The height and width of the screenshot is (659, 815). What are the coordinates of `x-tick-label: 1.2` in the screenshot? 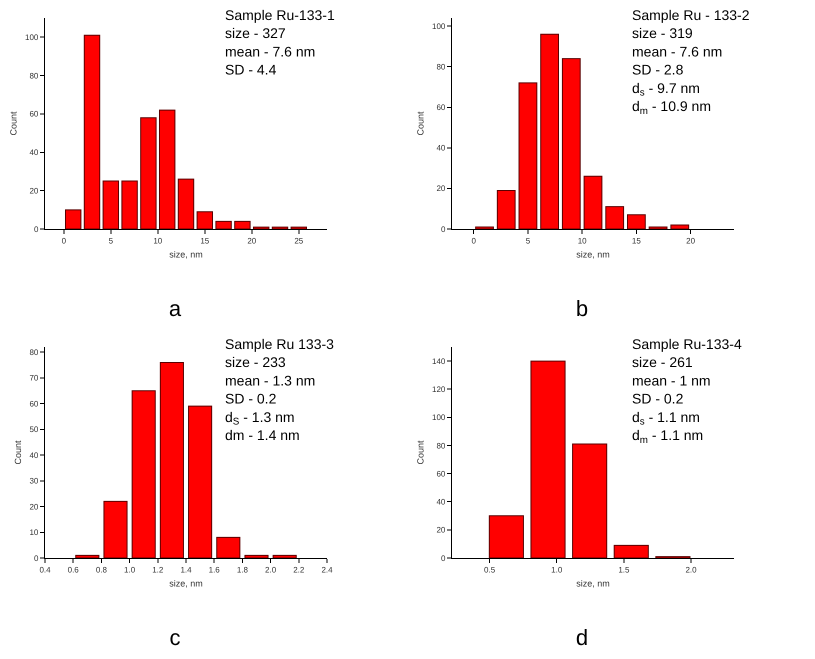 It's located at (158, 570).